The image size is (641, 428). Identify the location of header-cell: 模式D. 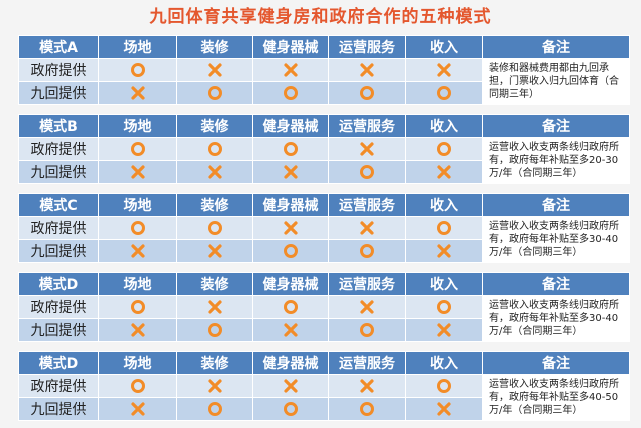
(58, 363).